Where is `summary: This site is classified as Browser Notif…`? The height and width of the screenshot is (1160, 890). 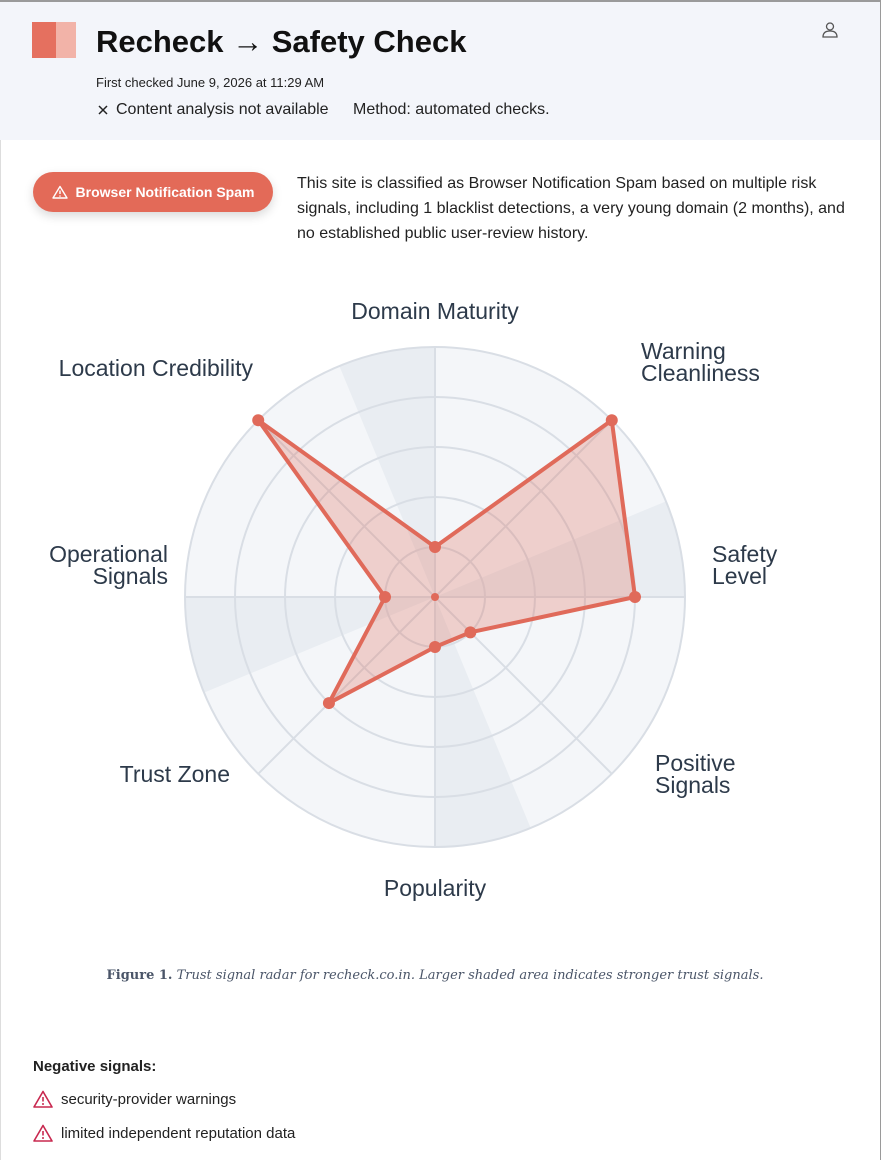
summary: This site is classified as Browser Notif… is located at coordinates (571, 208).